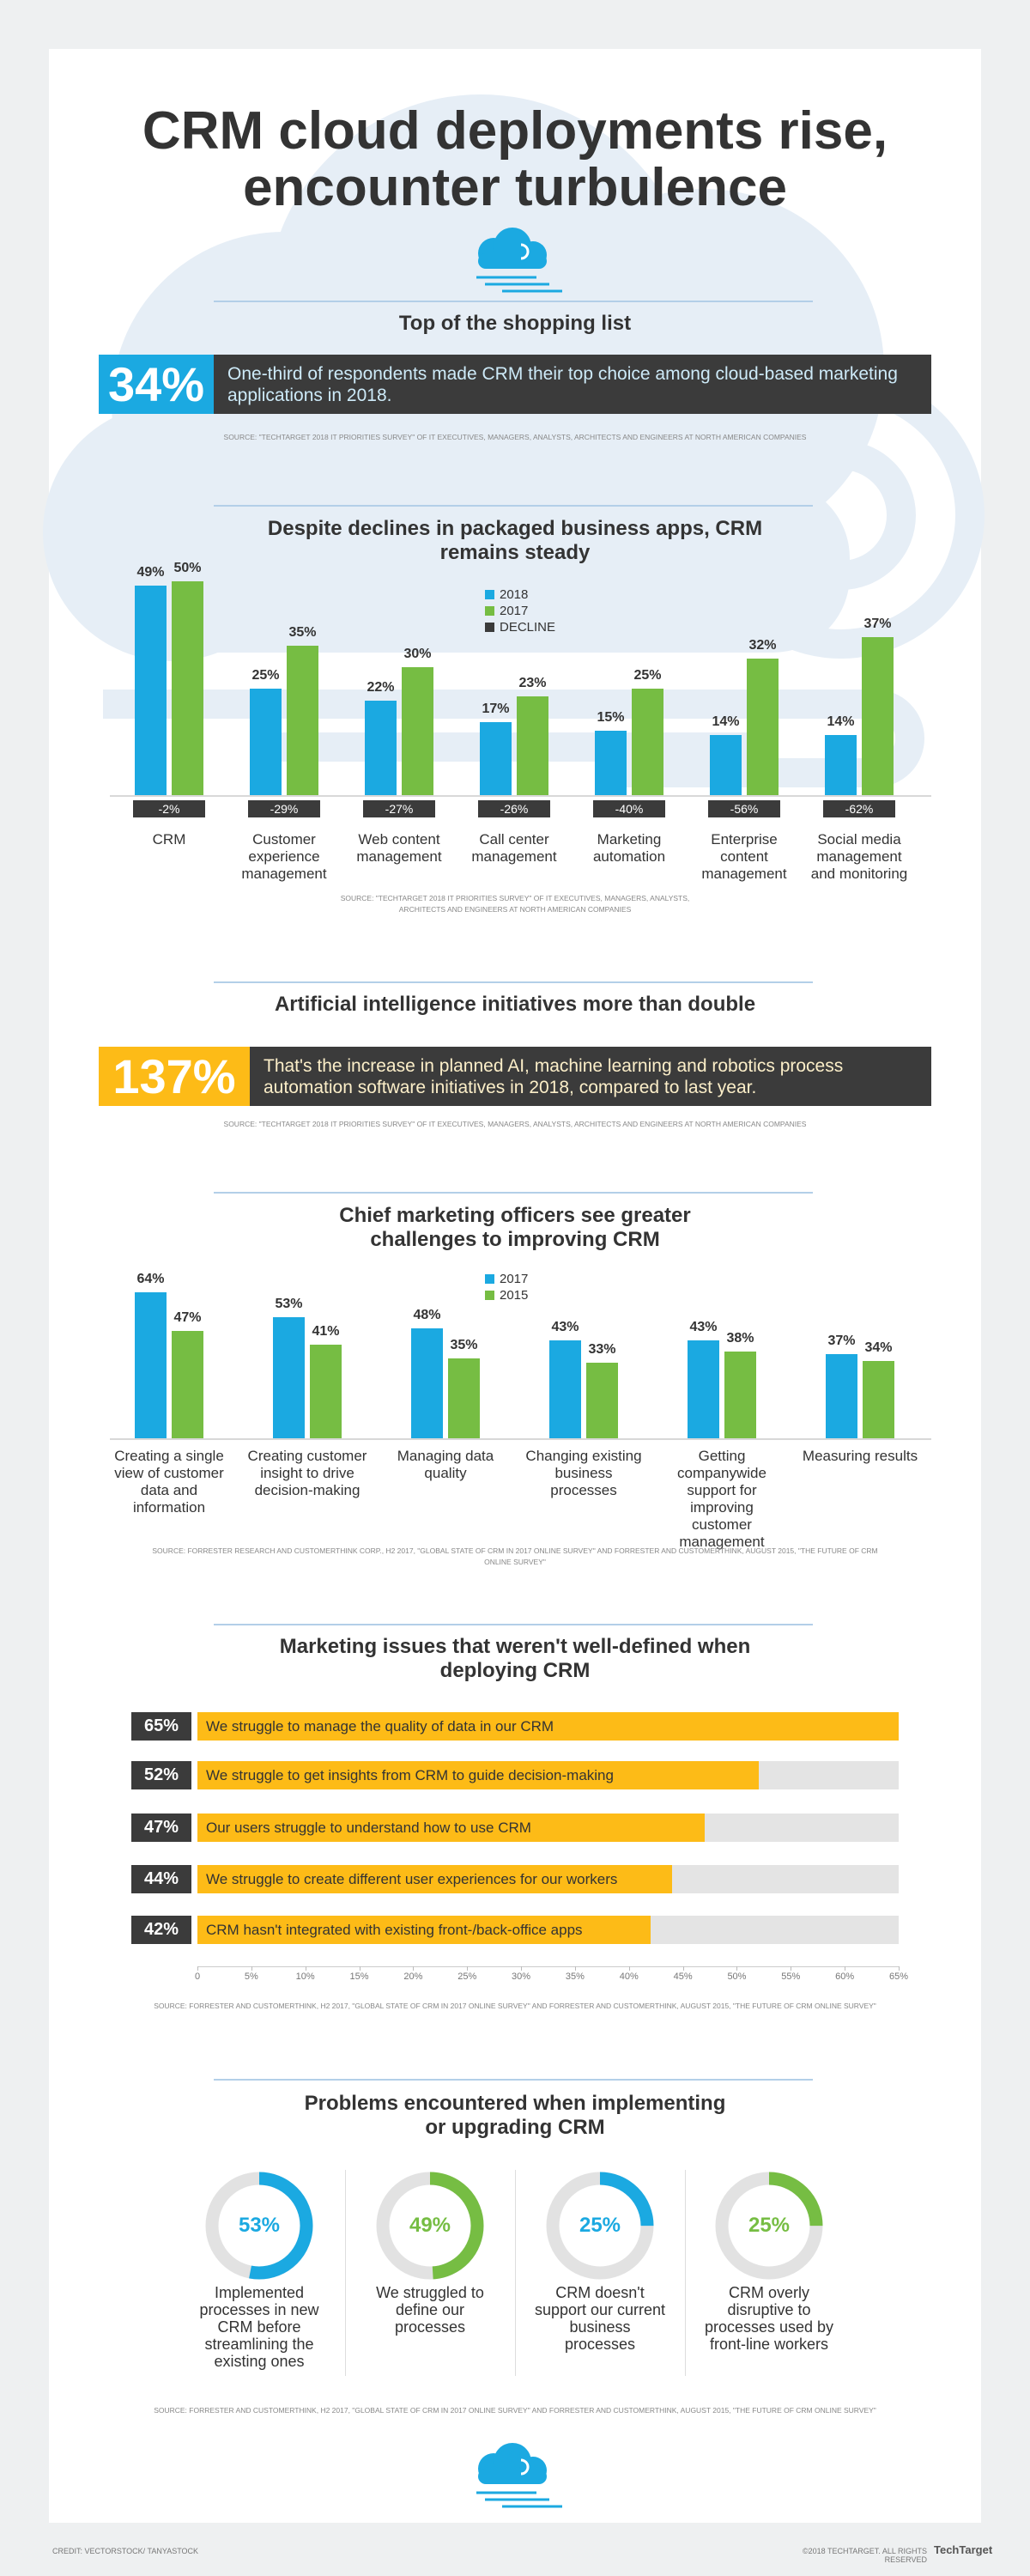 The height and width of the screenshot is (2576, 1030). I want to click on bar-value-label: 22%, so click(381, 688).